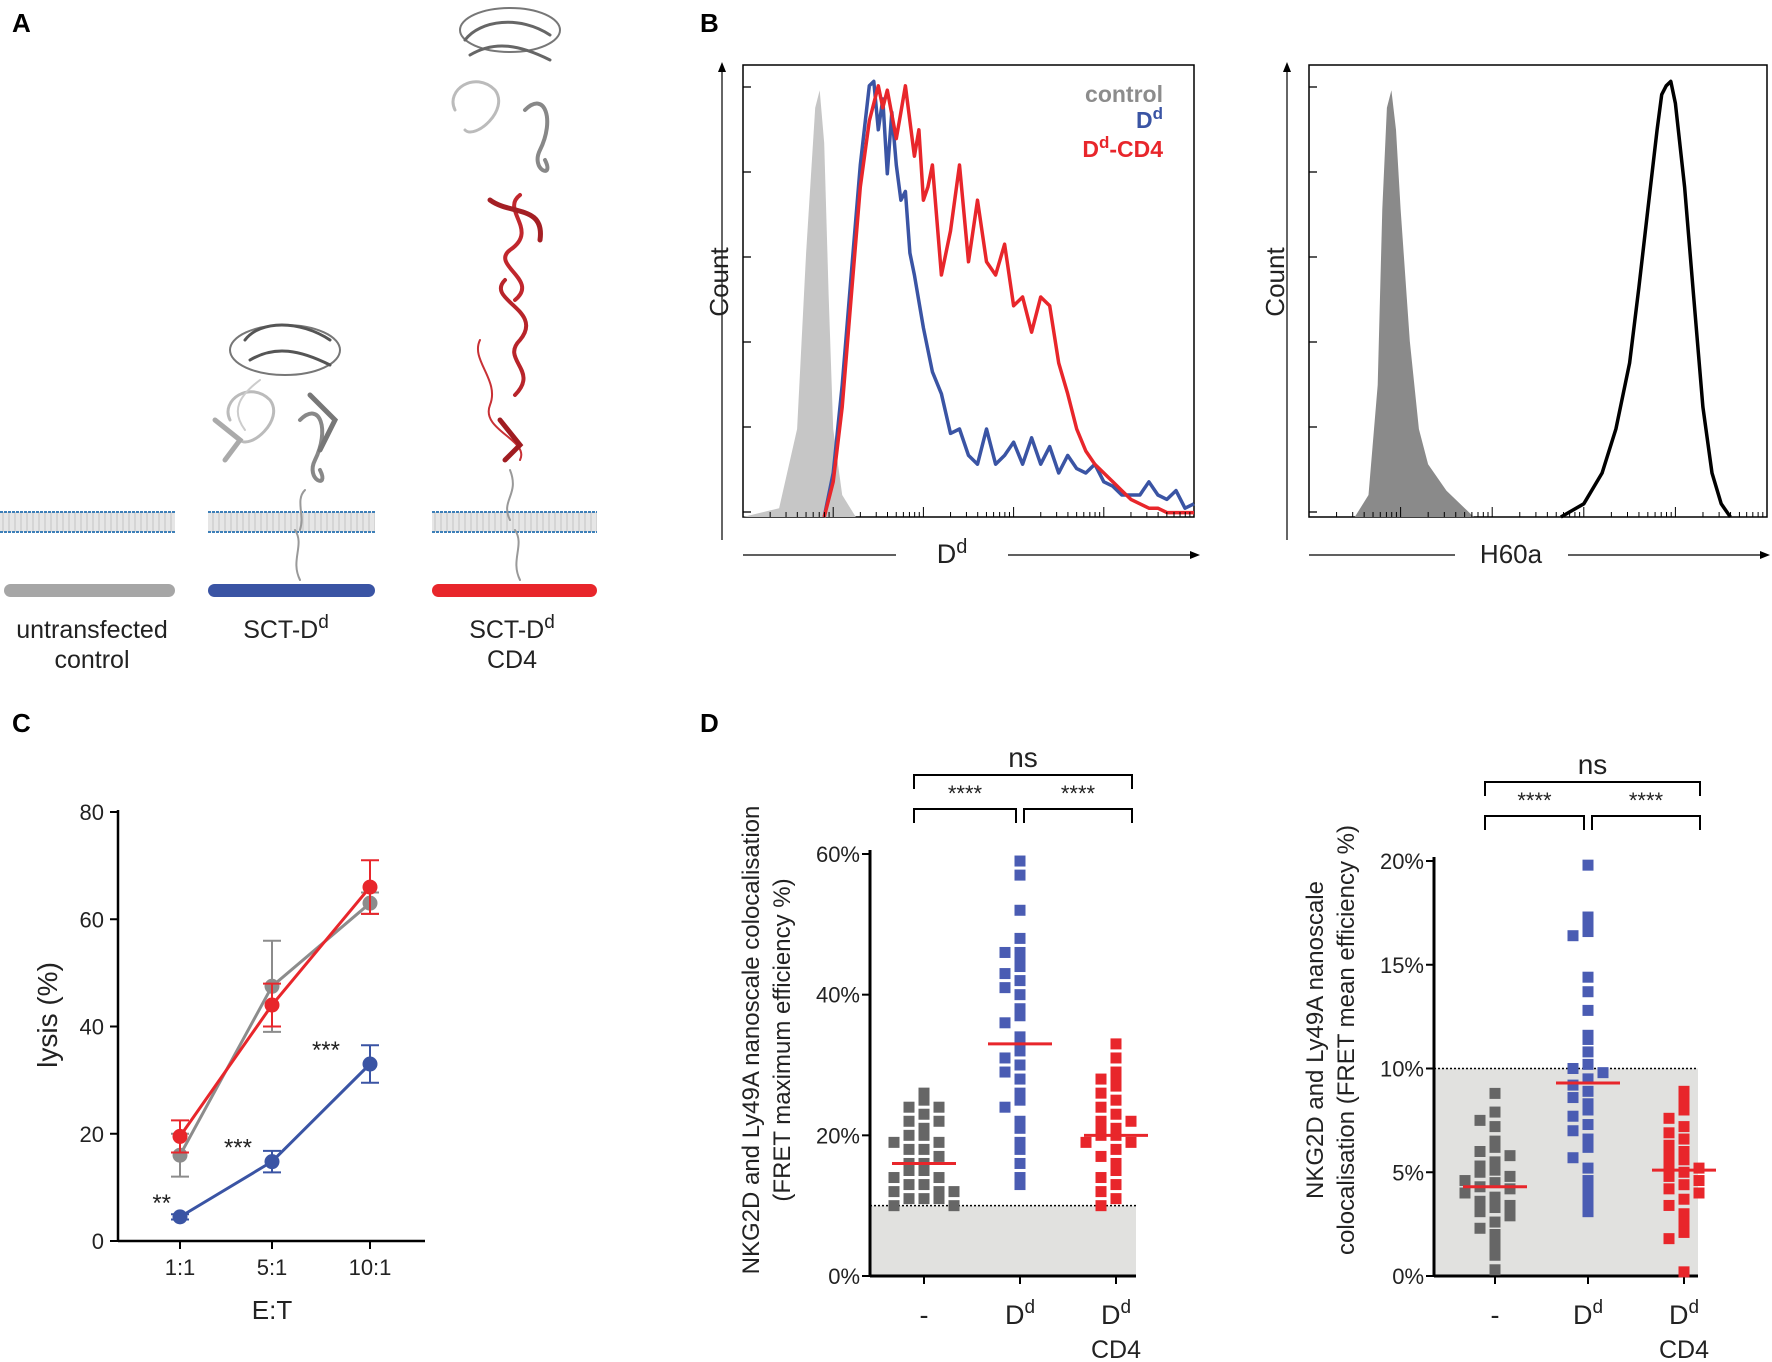  Describe the element at coordinates (1765, 555) in the screenshot. I see `x-axis-arrowhead` at that location.